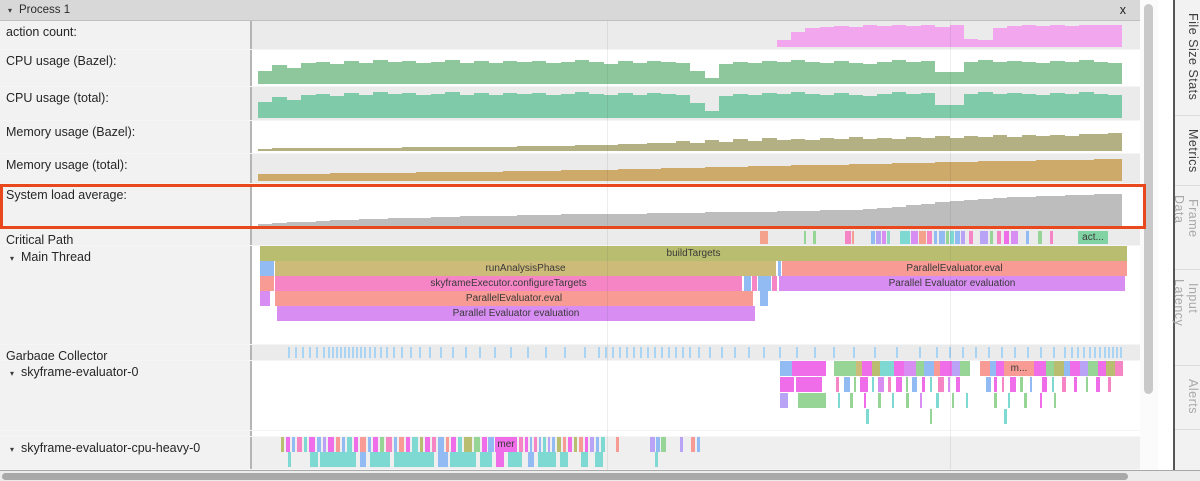 Image resolution: width=1200 pixels, height=481 pixels. What do you see at coordinates (506, 444) in the screenshot?
I see `event-chip: mer` at bounding box center [506, 444].